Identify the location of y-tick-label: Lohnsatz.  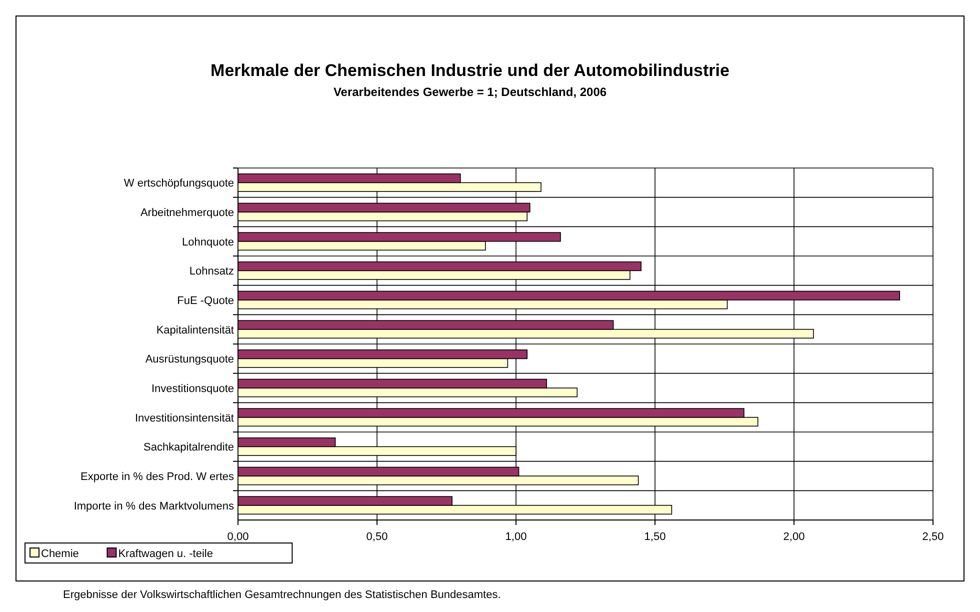
(211, 272).